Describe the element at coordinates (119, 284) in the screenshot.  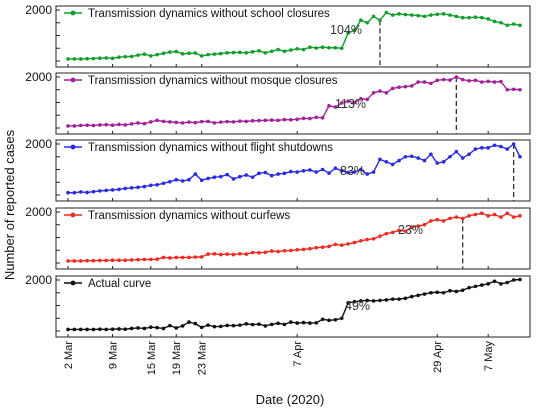
I see `legend-label: Actual curve` at that location.